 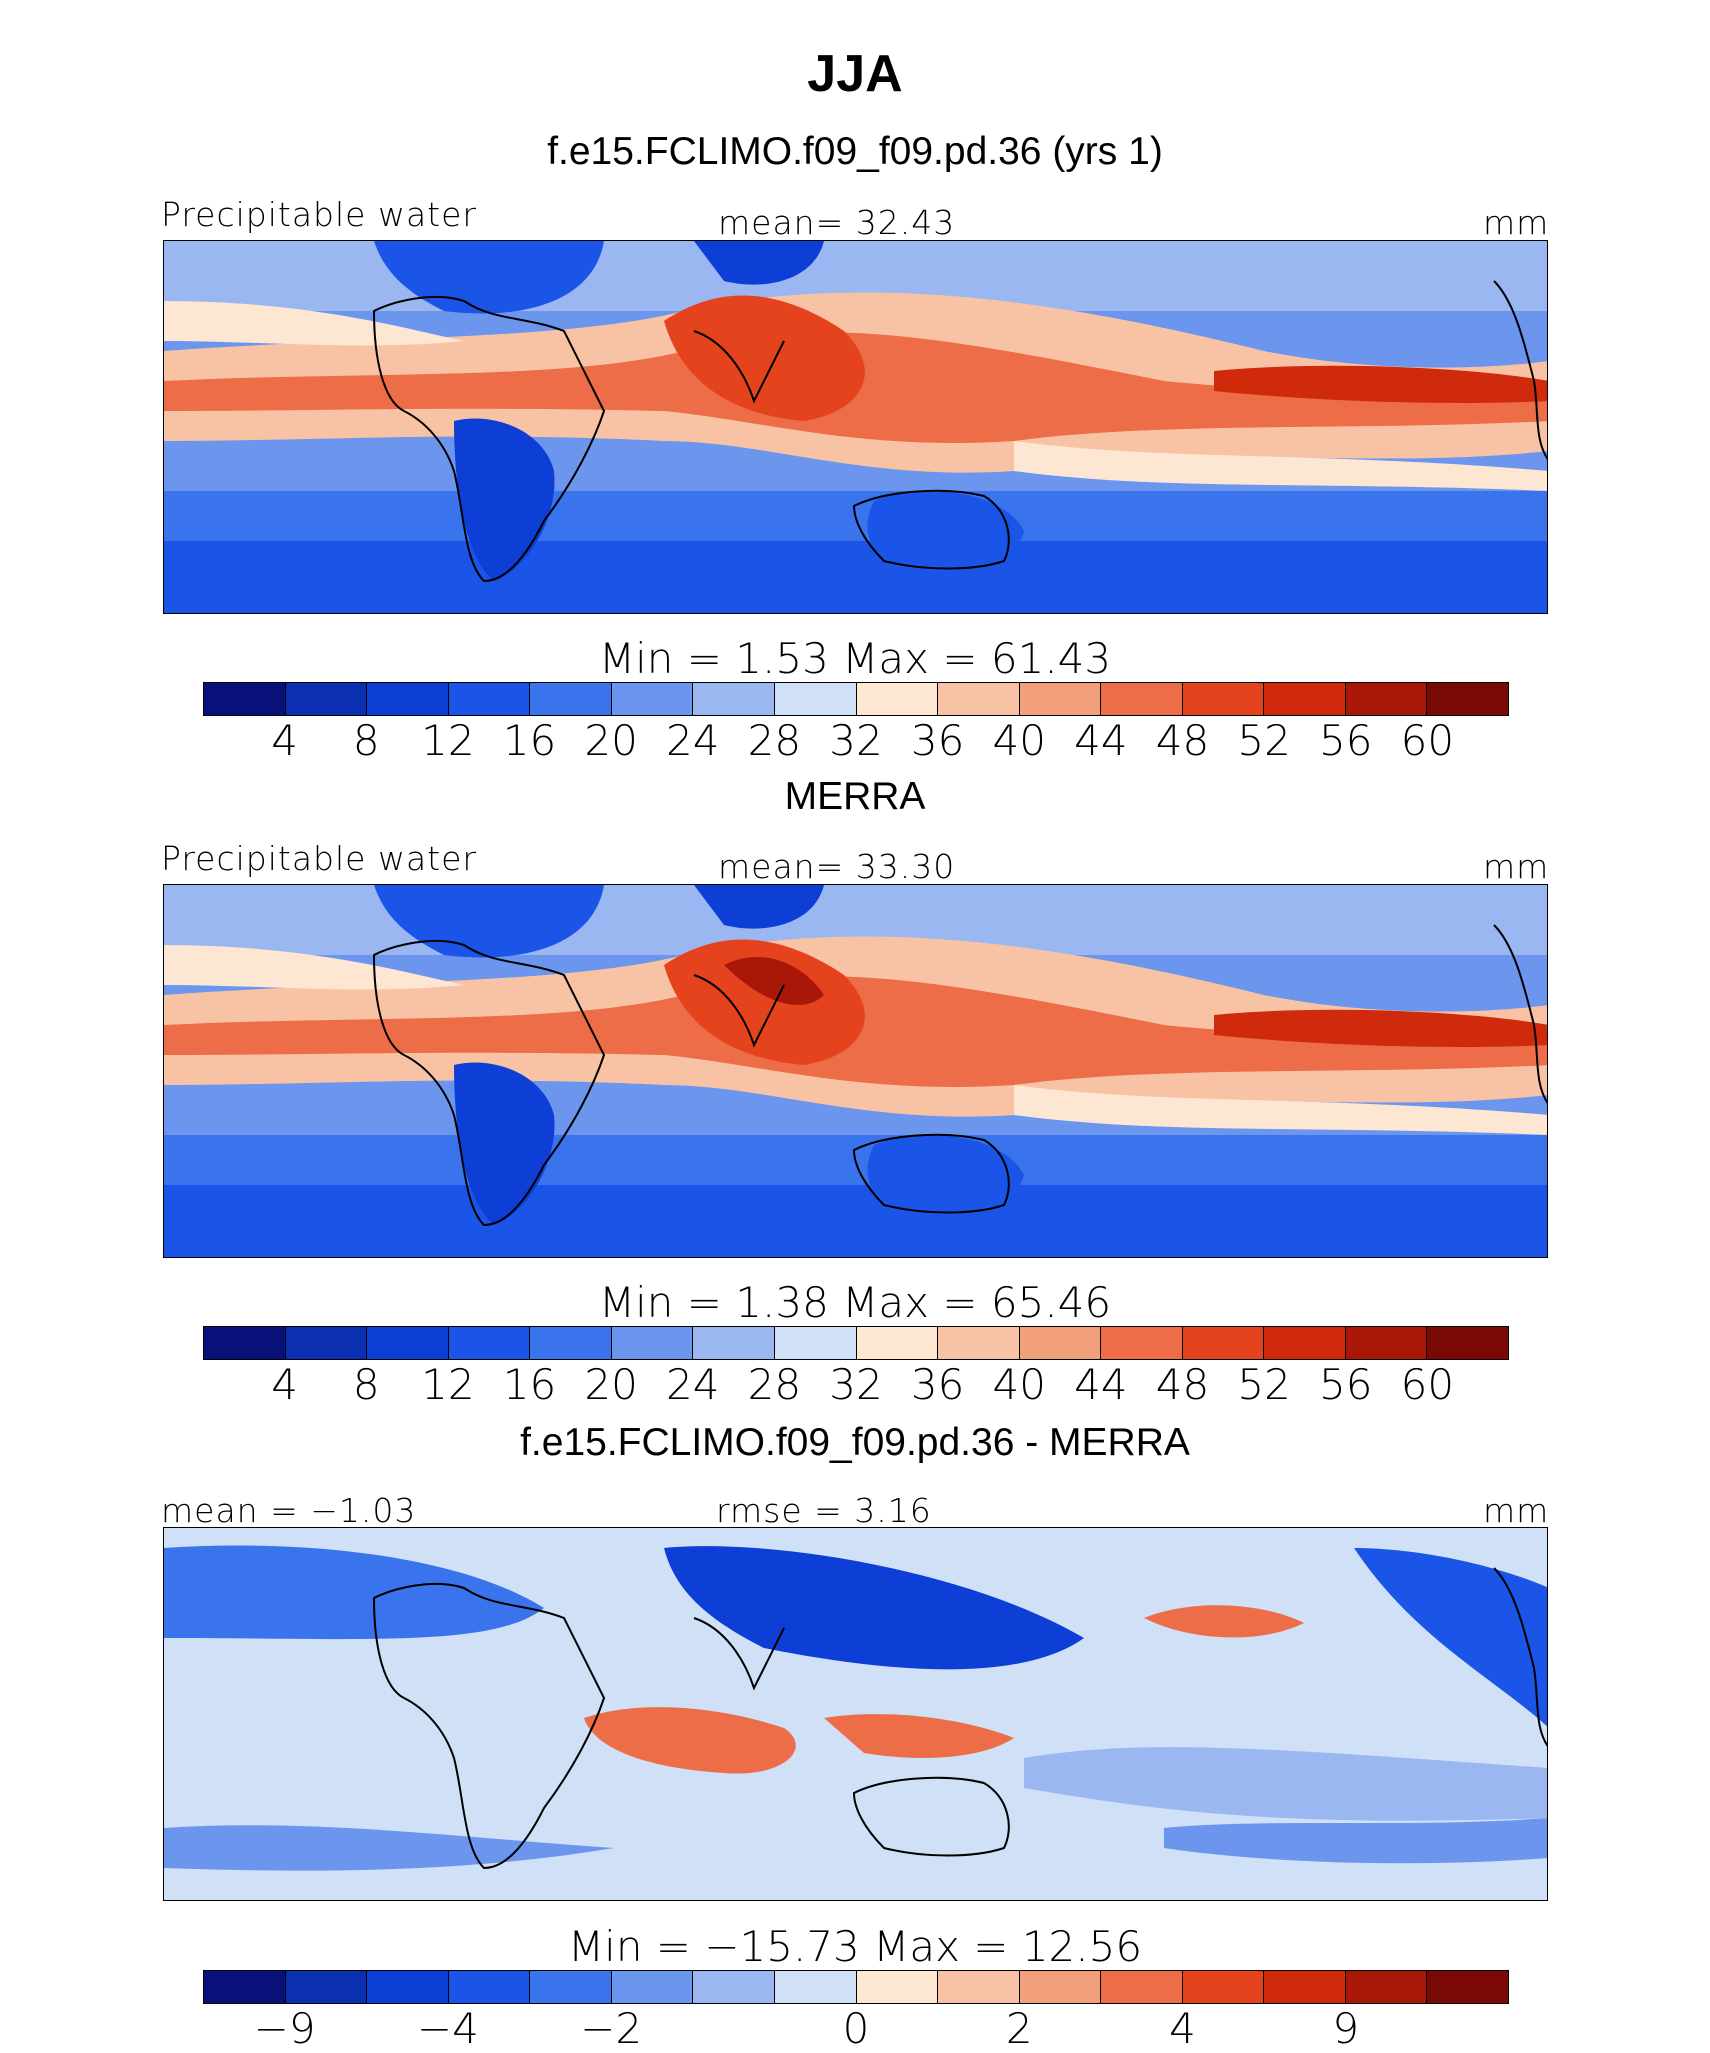 I want to click on colorbar-tick-label: 44, so click(x=1101, y=1384).